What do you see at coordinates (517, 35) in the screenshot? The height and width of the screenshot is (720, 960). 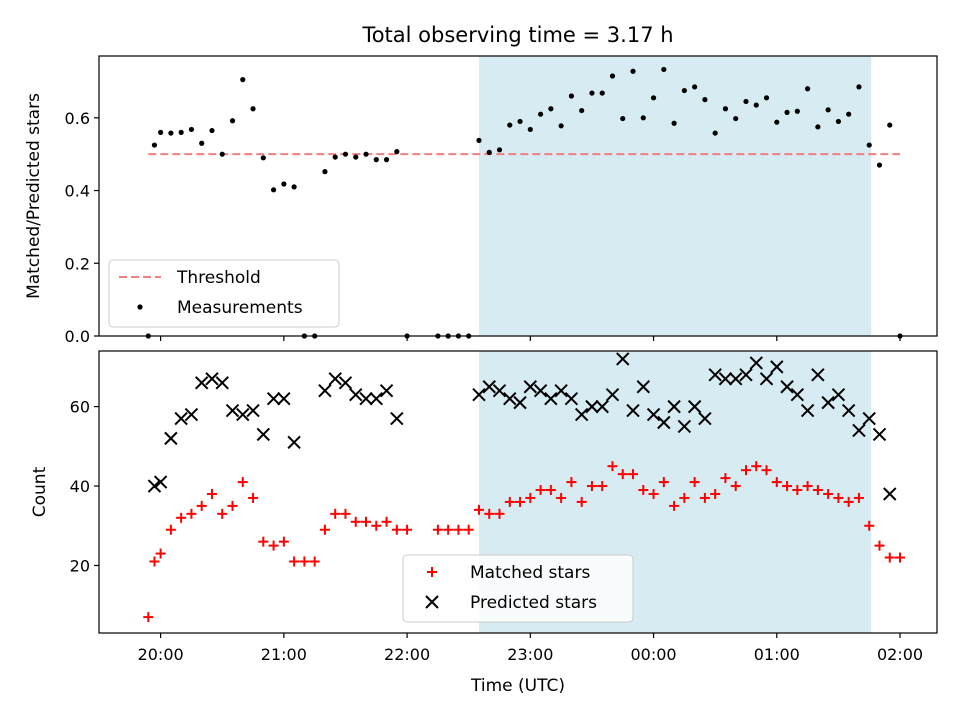 I see `chart-title: Total observing time = 3.17 h` at bounding box center [517, 35].